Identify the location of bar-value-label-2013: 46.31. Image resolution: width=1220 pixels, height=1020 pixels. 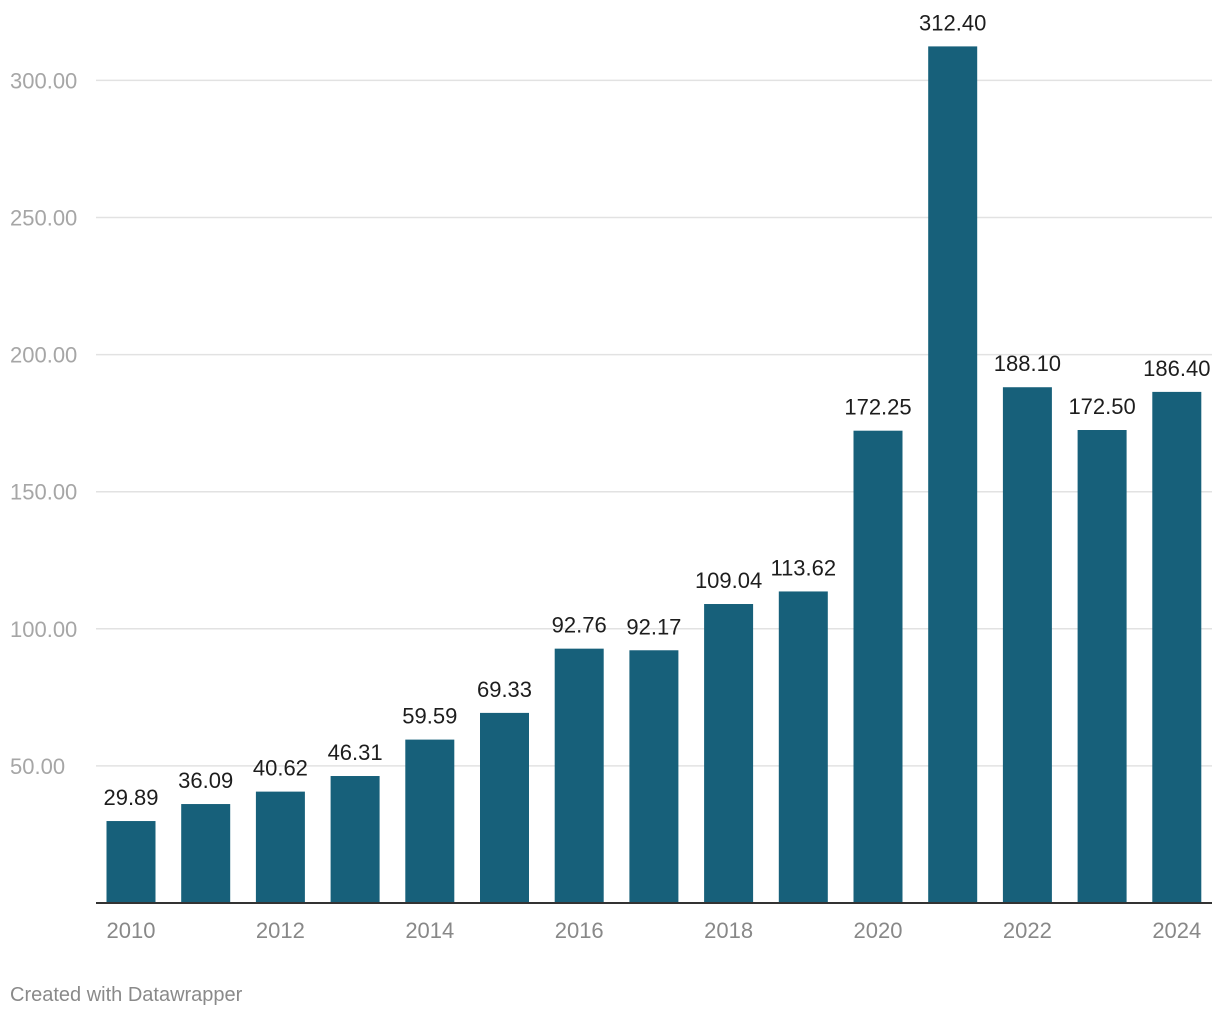
(355, 752).